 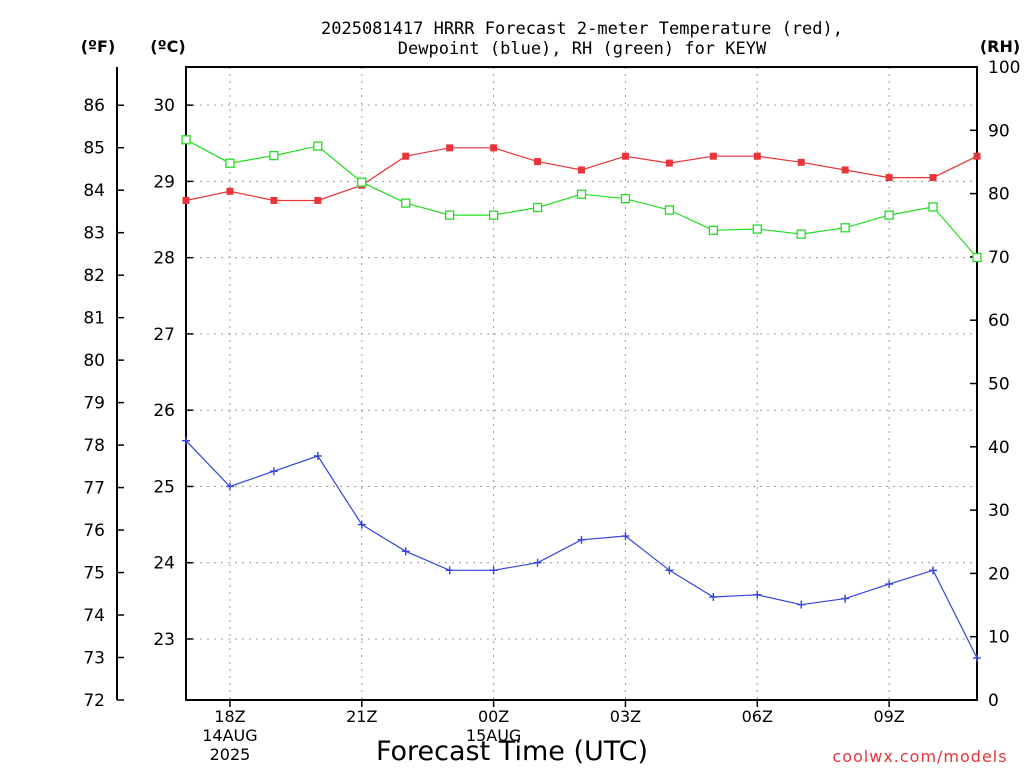 What do you see at coordinates (493, 735) in the screenshot?
I see `x-tick-date-label: 15AUG` at bounding box center [493, 735].